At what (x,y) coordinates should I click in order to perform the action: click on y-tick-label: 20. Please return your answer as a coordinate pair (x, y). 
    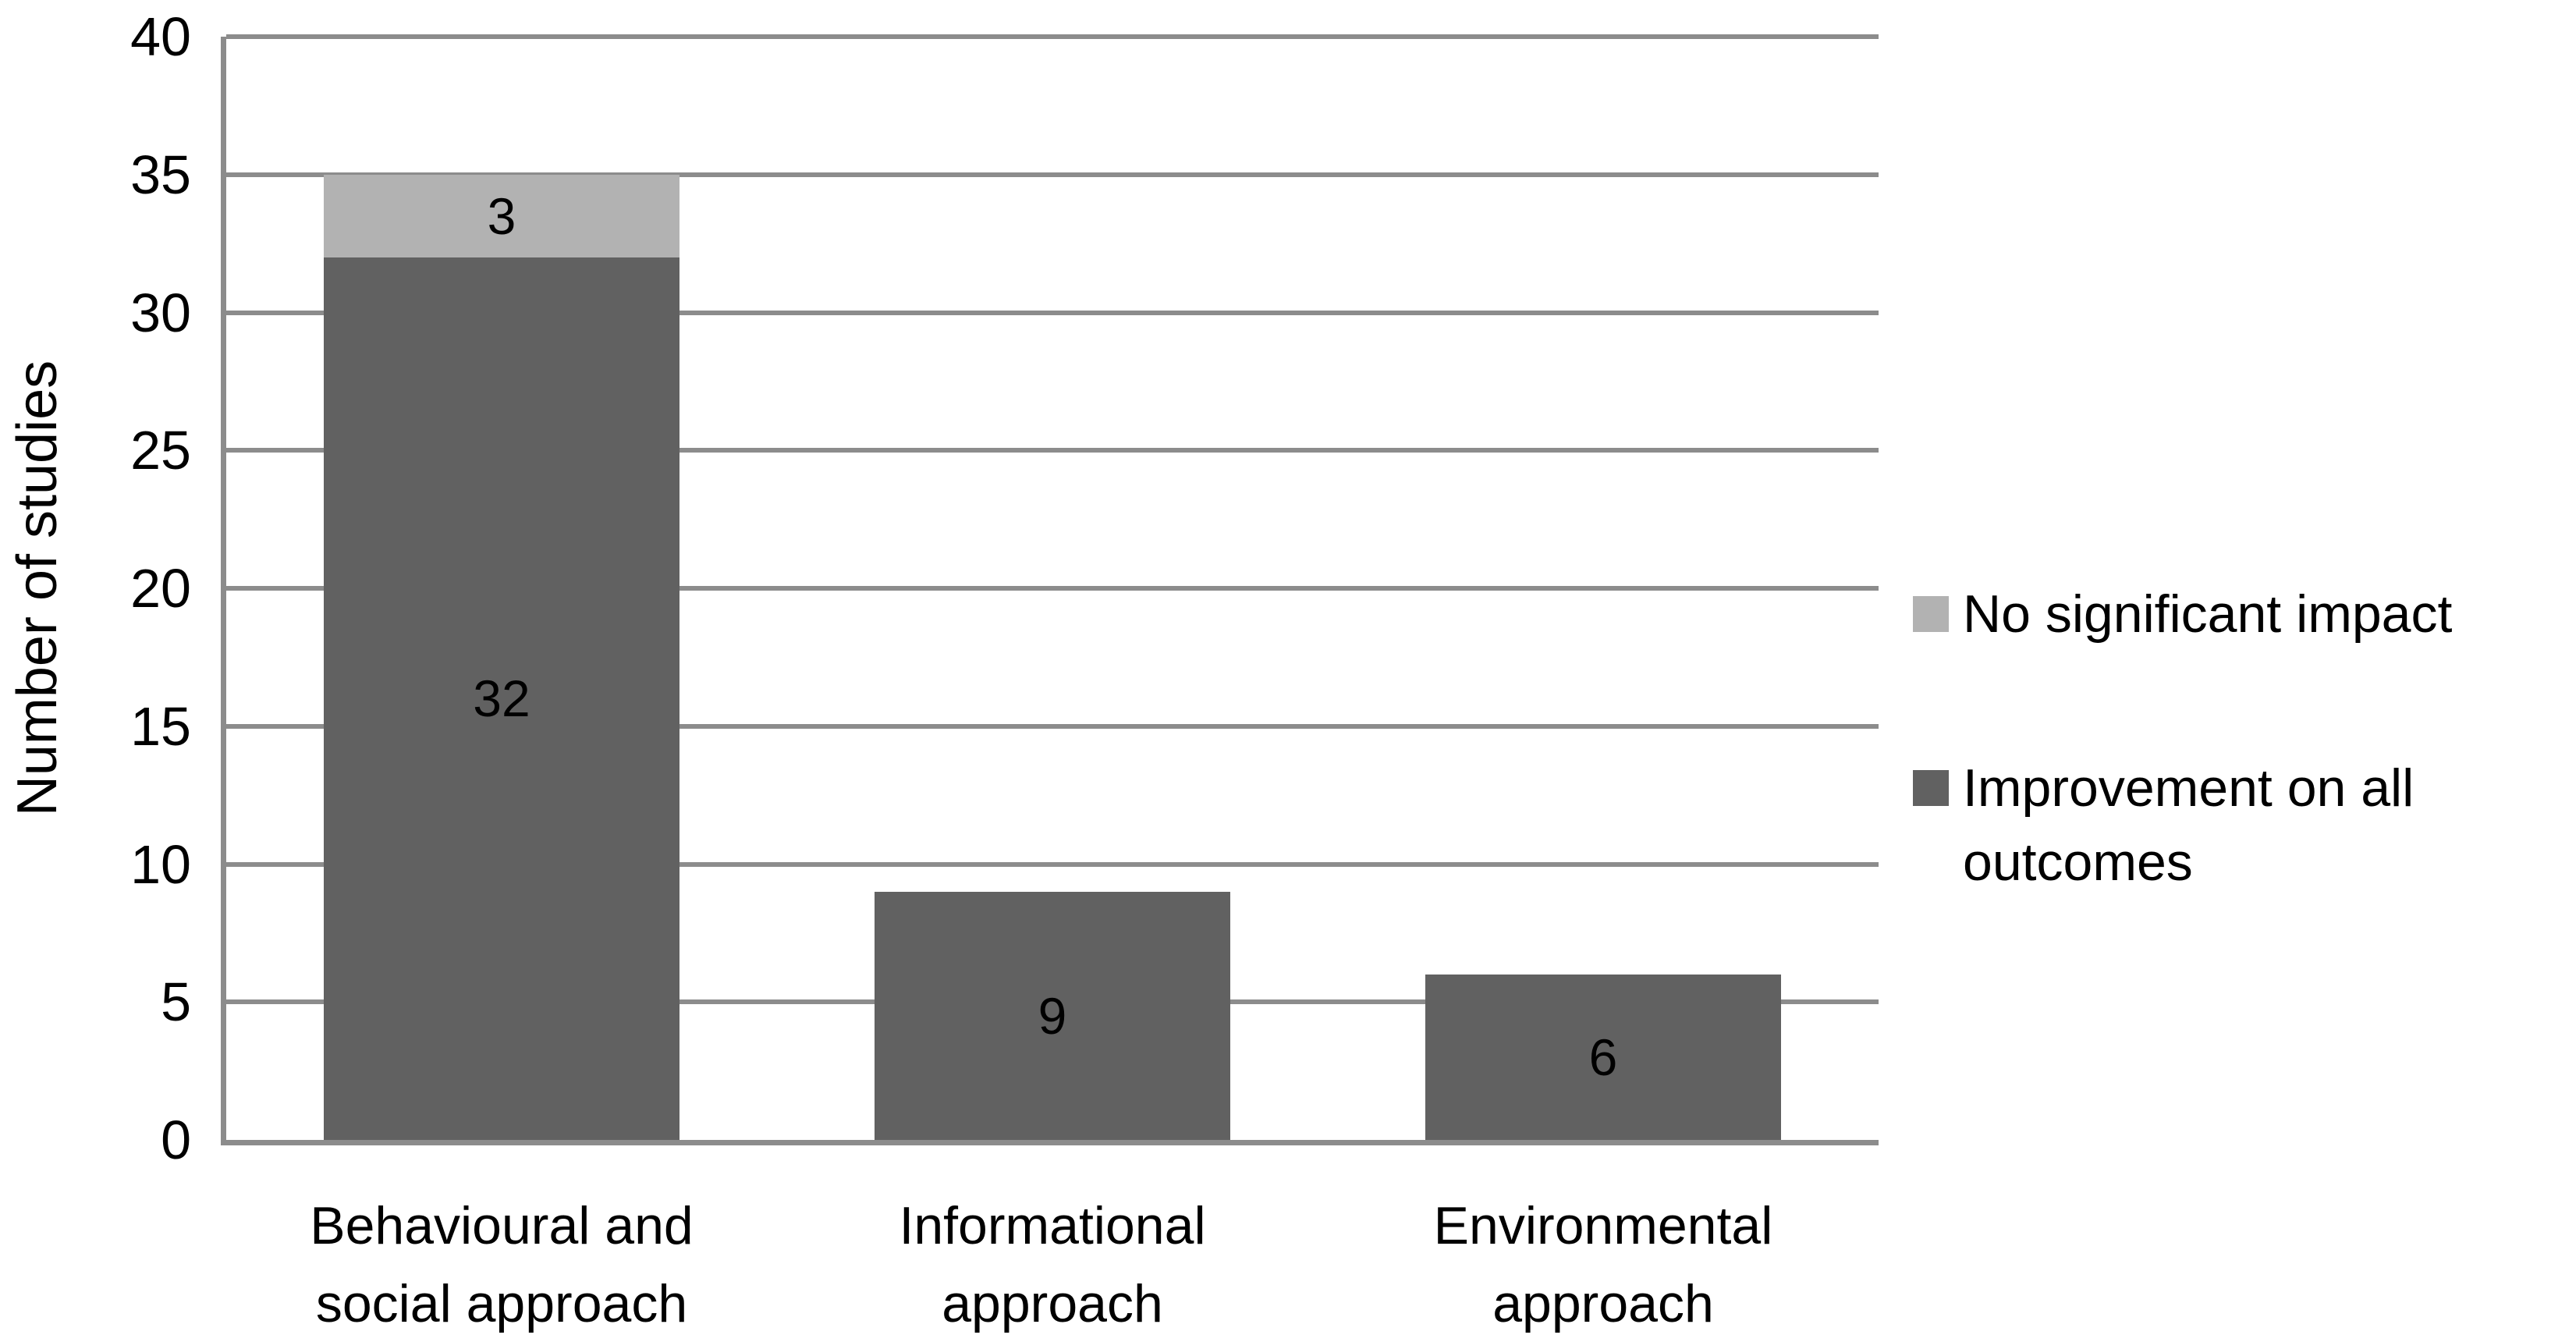
    Looking at the image, I should click on (160, 588).